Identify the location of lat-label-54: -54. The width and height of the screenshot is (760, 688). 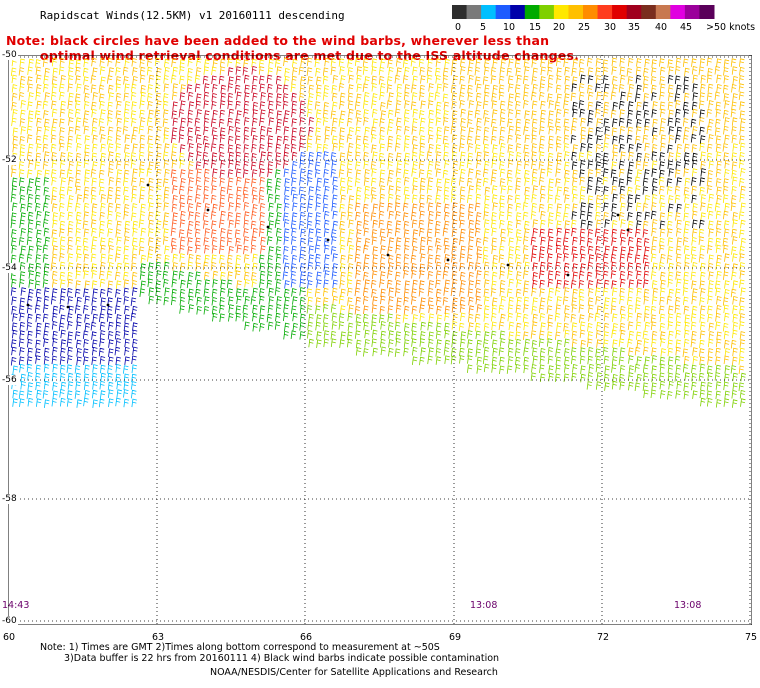
(9, 268).